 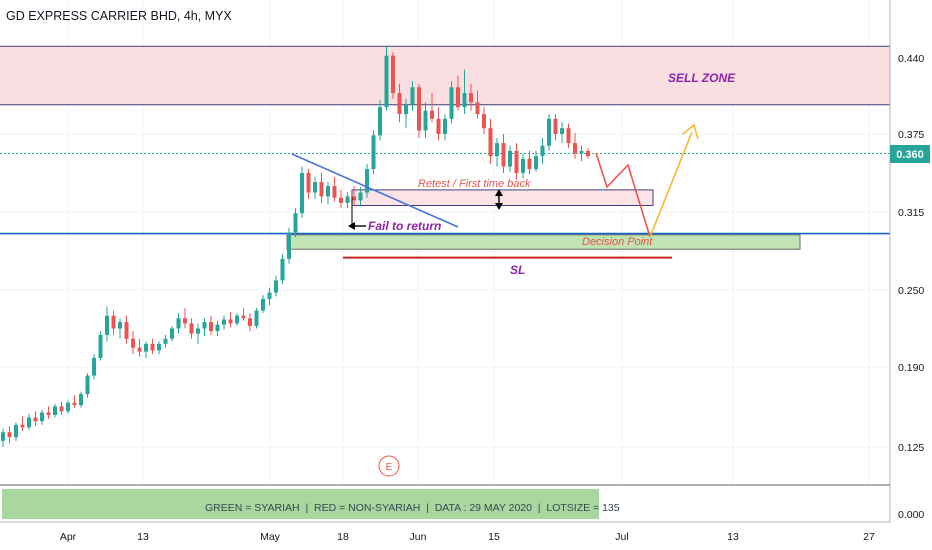 What do you see at coordinates (445, 75) in the screenshot?
I see `sell-zone-box` at bounding box center [445, 75].